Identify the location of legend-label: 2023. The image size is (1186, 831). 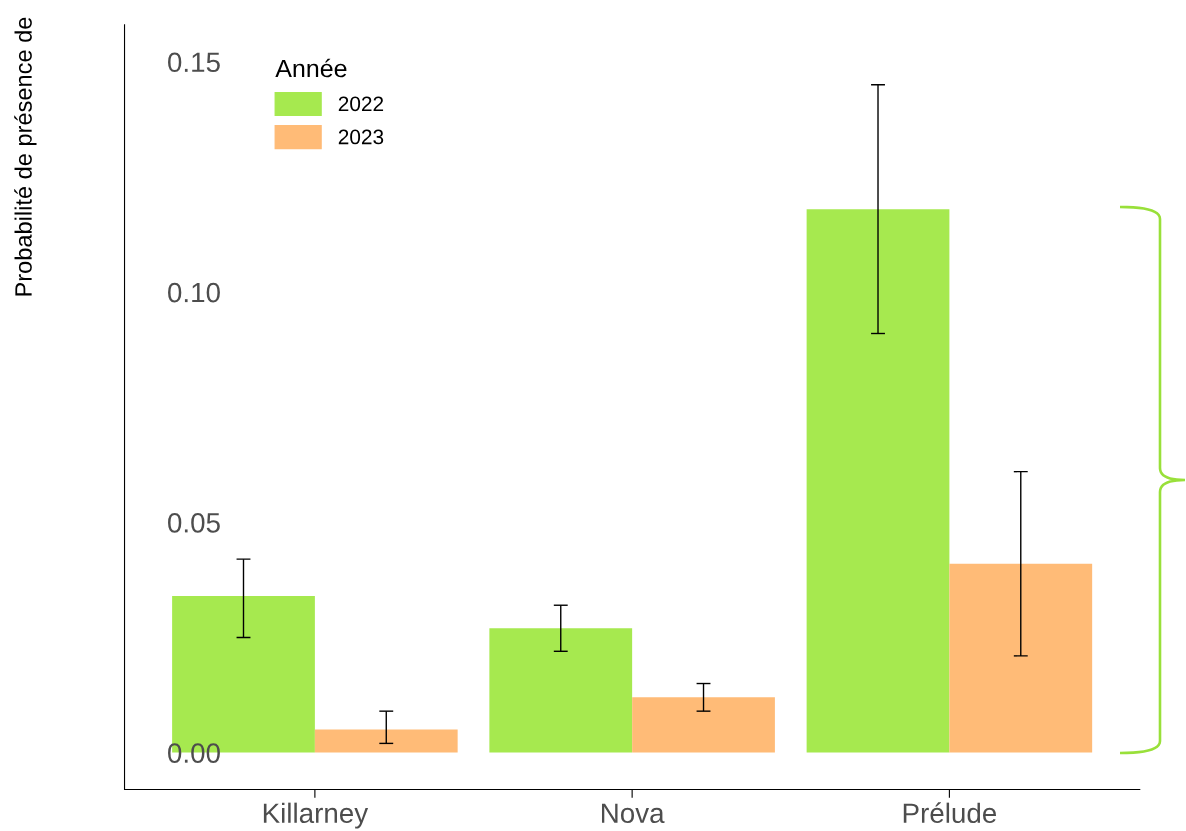
(361, 137).